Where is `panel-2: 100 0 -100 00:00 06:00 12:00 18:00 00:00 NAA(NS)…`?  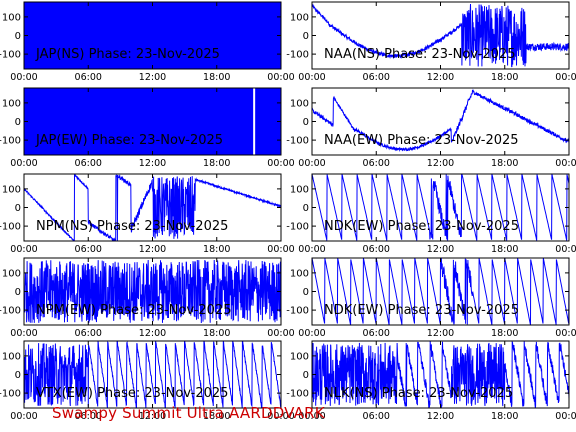 panel-2: 100 0 -100 00:00 06:00 12:00 18:00 00:00 NAA(NS)… is located at coordinates (431, 42).